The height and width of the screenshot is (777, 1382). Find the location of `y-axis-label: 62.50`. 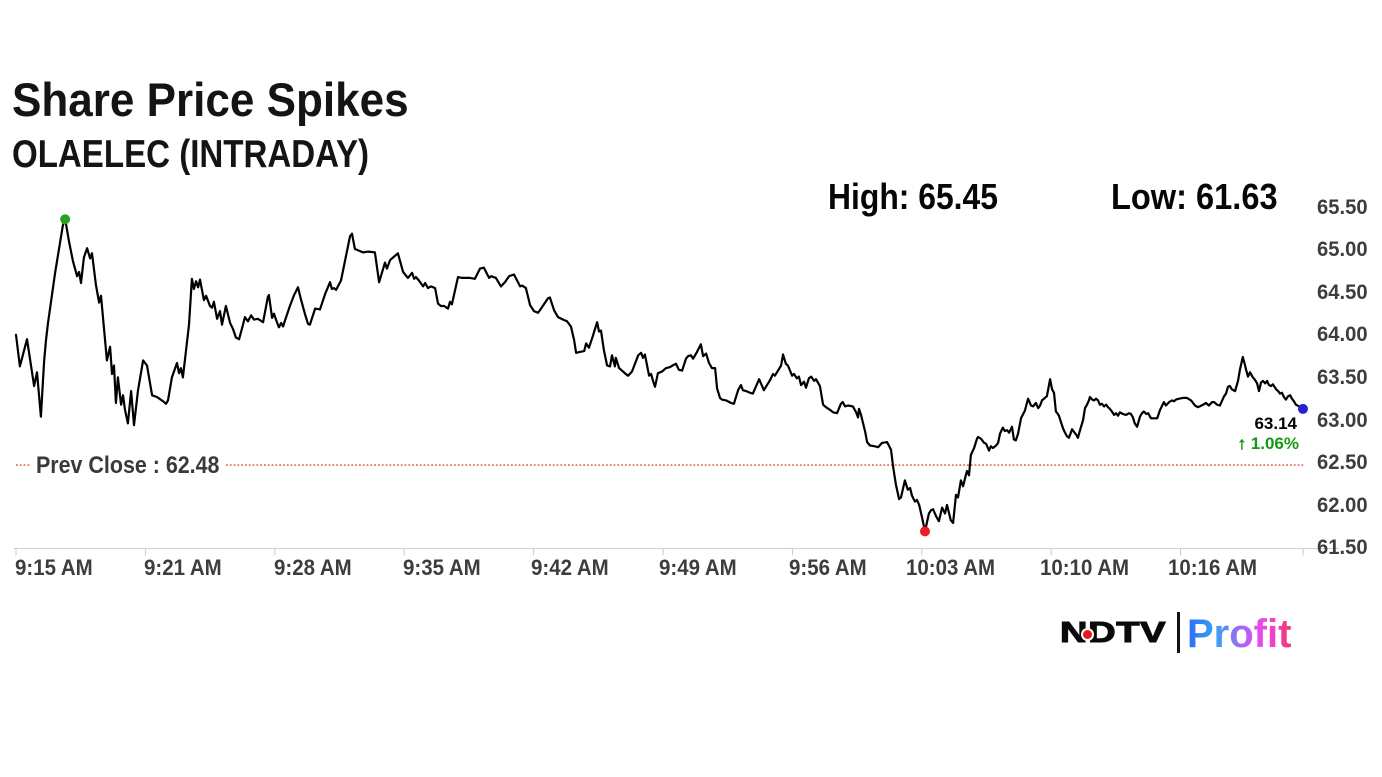

y-axis-label: 62.50 is located at coordinates (1342, 463).